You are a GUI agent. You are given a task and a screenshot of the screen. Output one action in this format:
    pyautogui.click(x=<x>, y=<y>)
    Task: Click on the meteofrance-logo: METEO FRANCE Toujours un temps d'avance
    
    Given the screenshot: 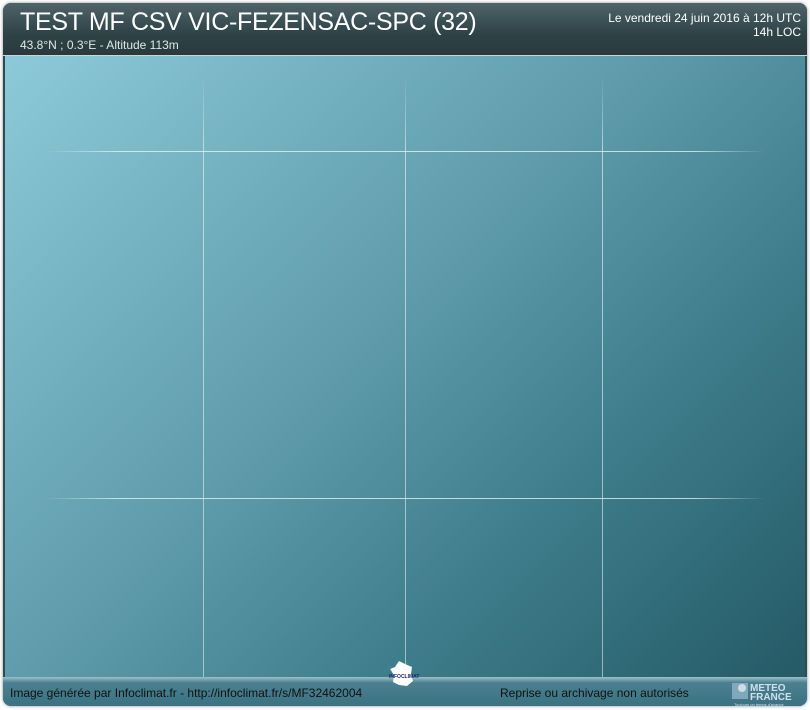 What is the action you would take?
    pyautogui.click(x=762, y=694)
    